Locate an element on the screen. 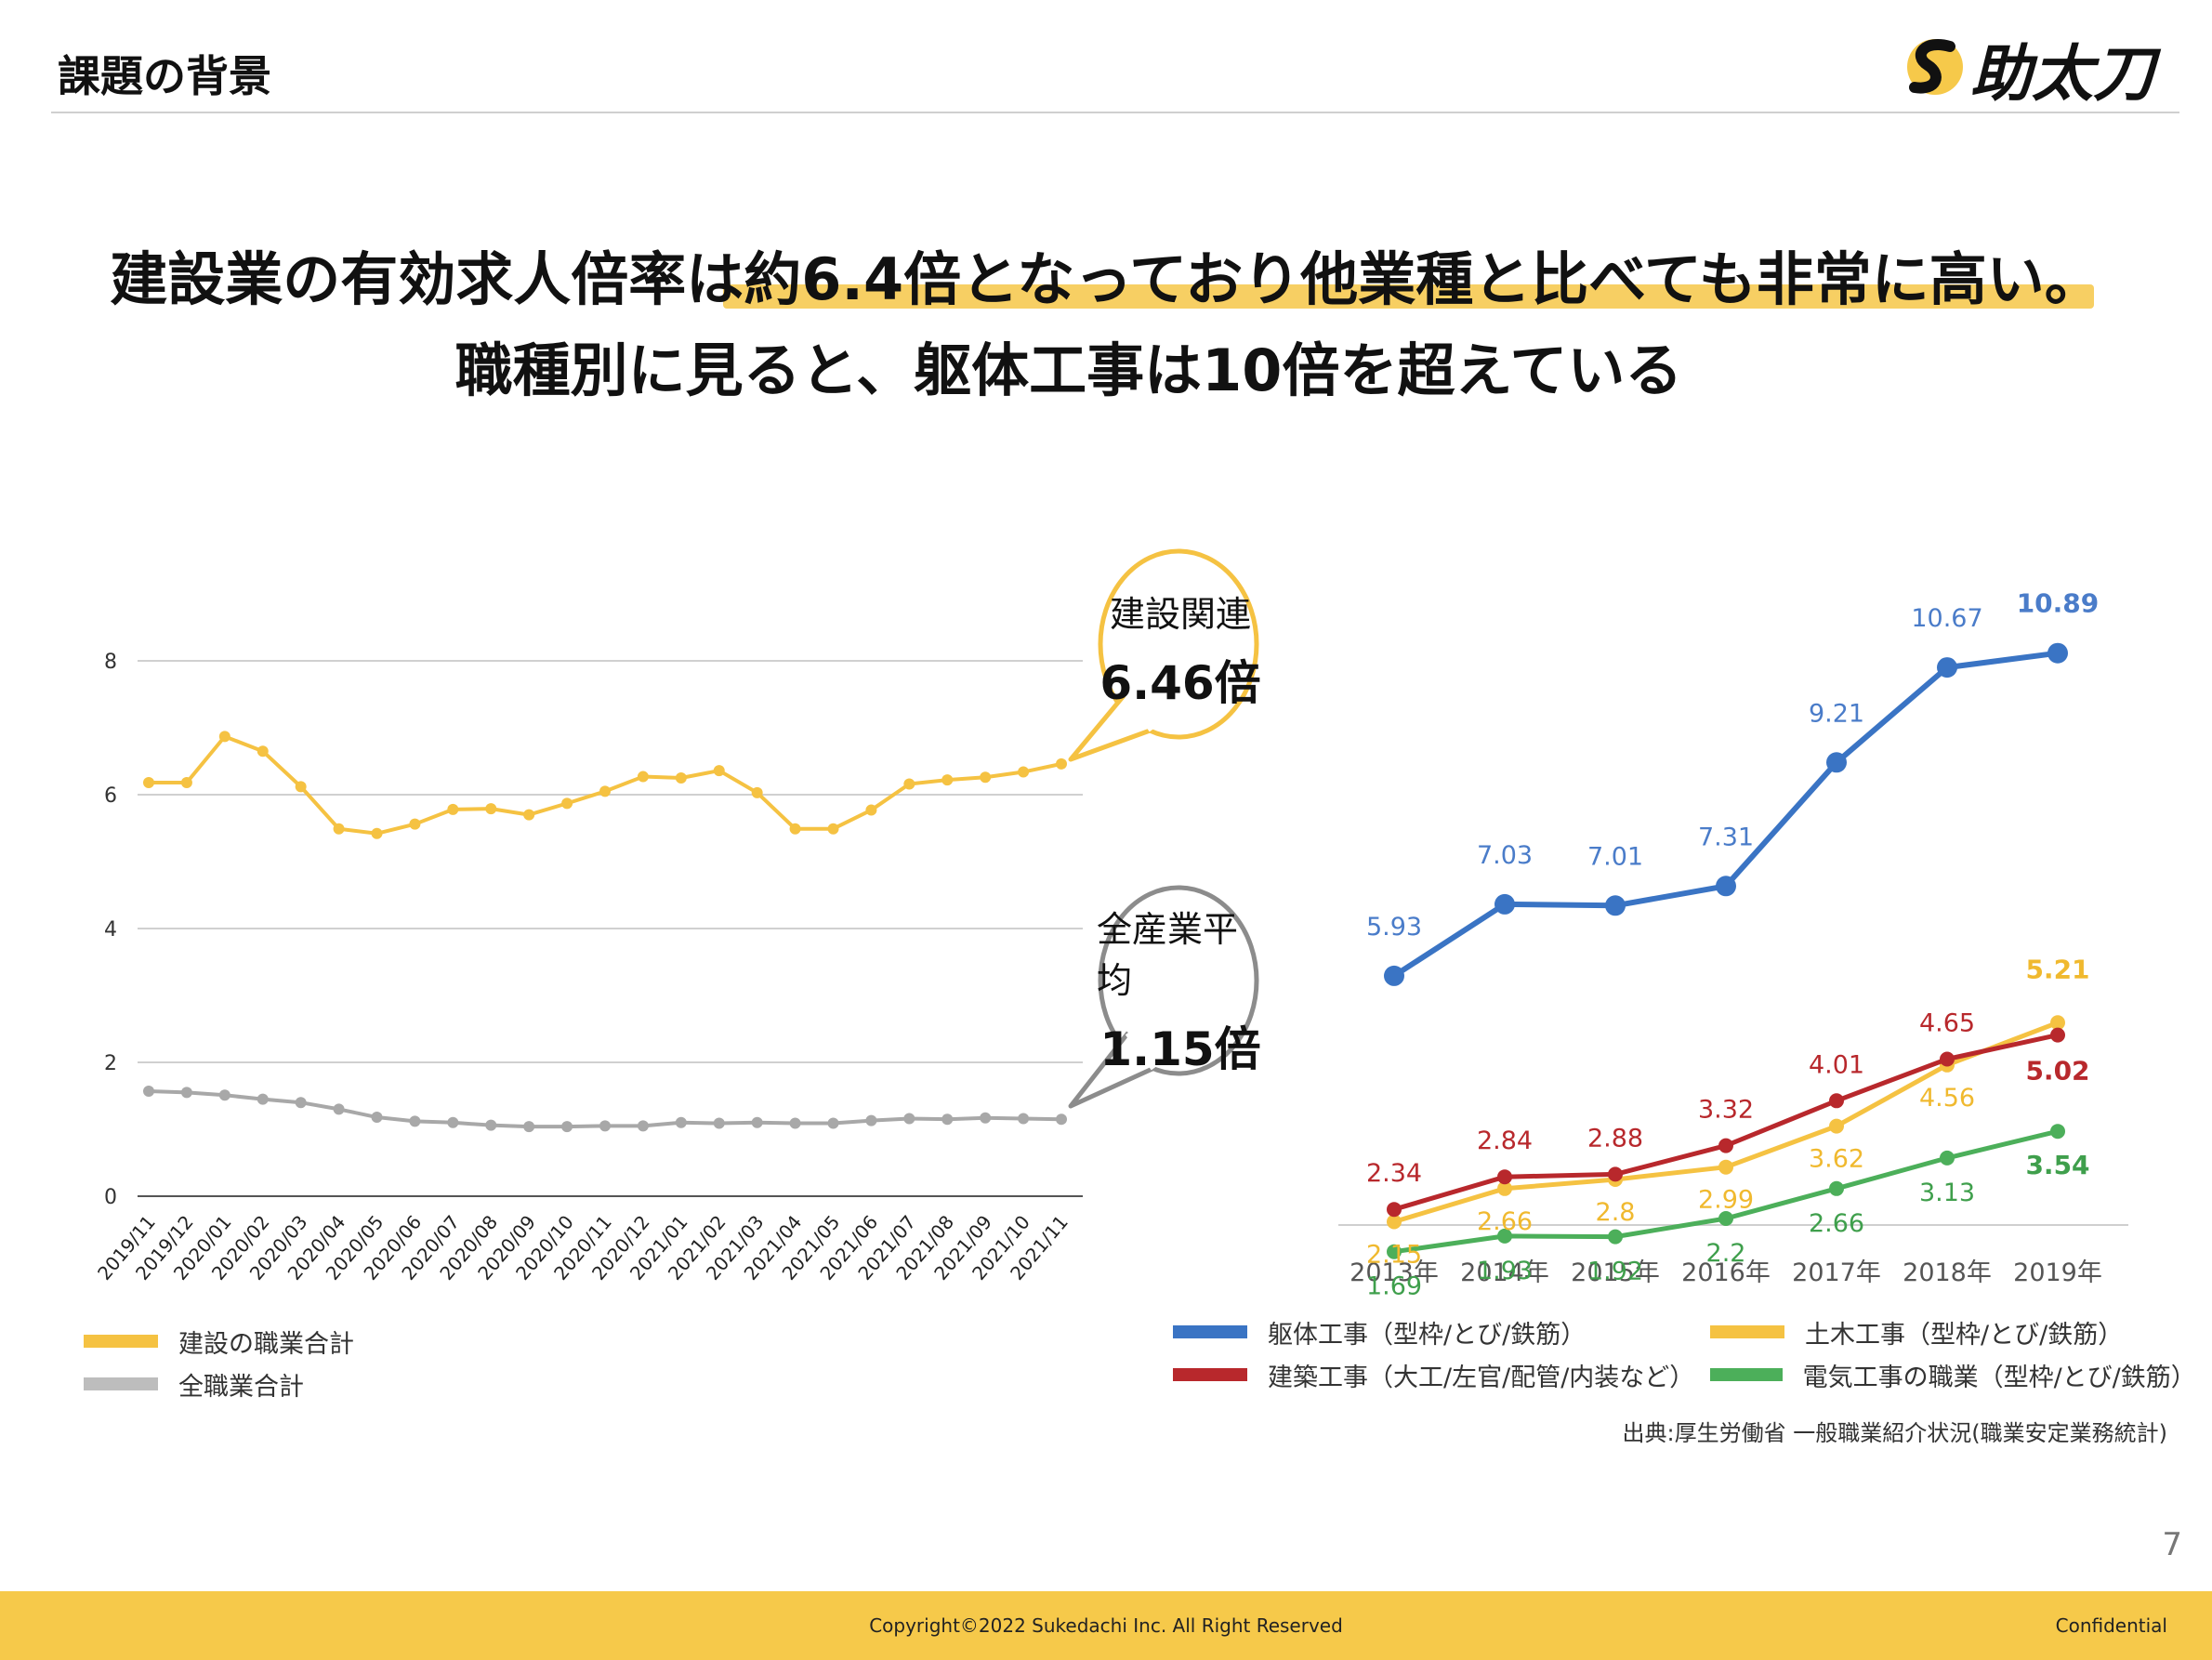 This screenshot has width=2212, height=1660. y-tick-label: 4 is located at coordinates (110, 930).